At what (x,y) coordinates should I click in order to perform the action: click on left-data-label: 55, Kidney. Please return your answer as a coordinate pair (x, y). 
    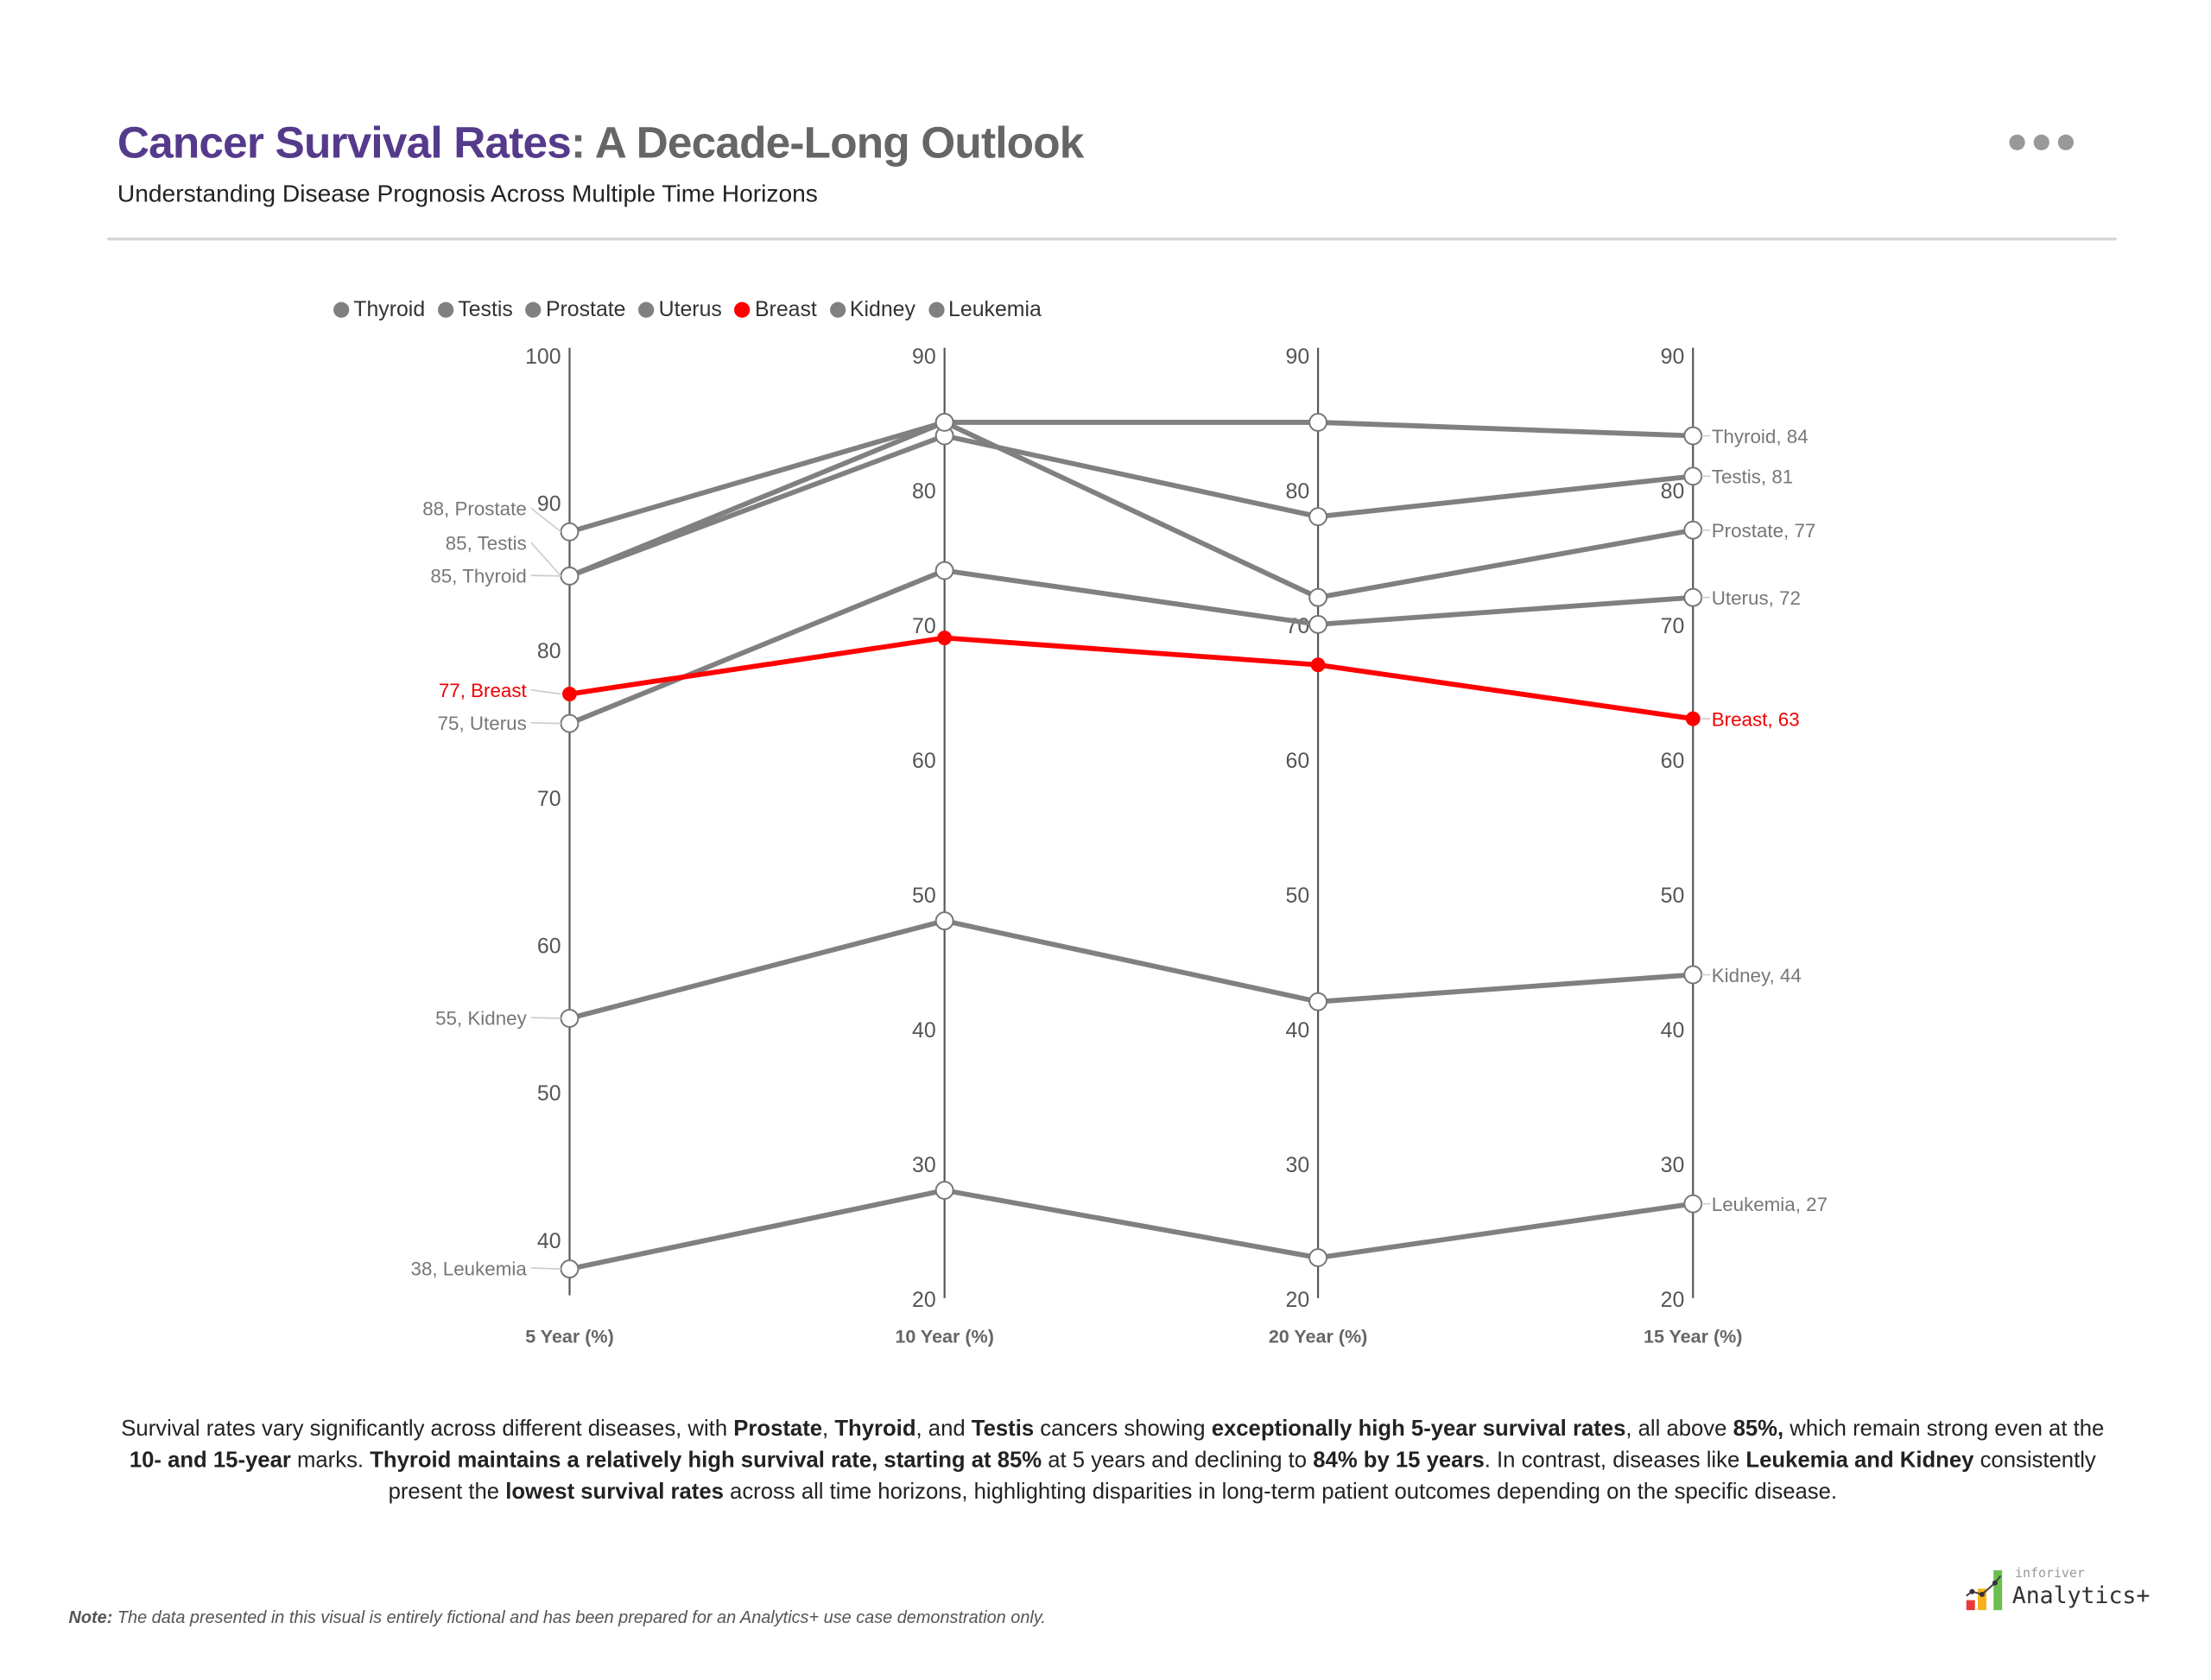
    Looking at the image, I should click on (481, 1018).